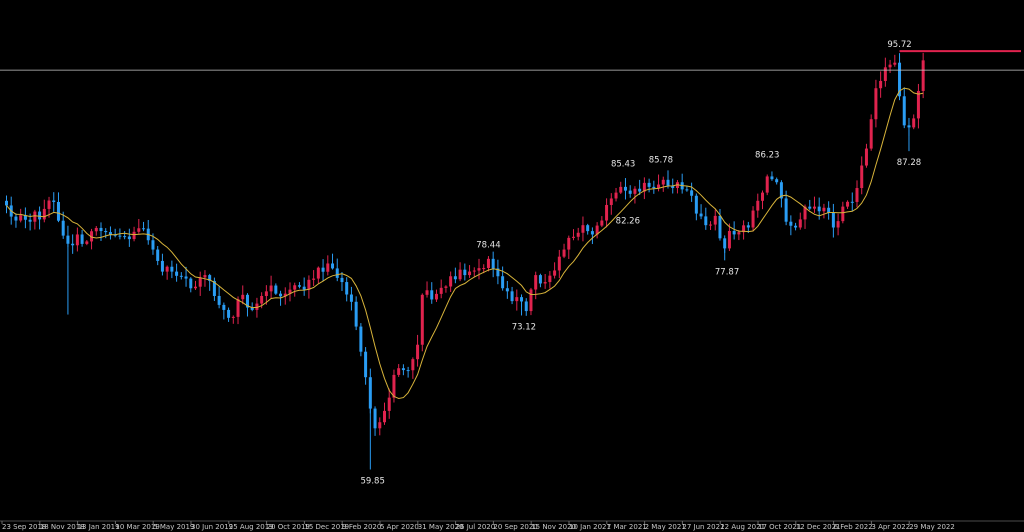 This screenshot has width=1024, height=532. I want to click on x-tick-label: 30 Jun 2019, so click(212, 527).